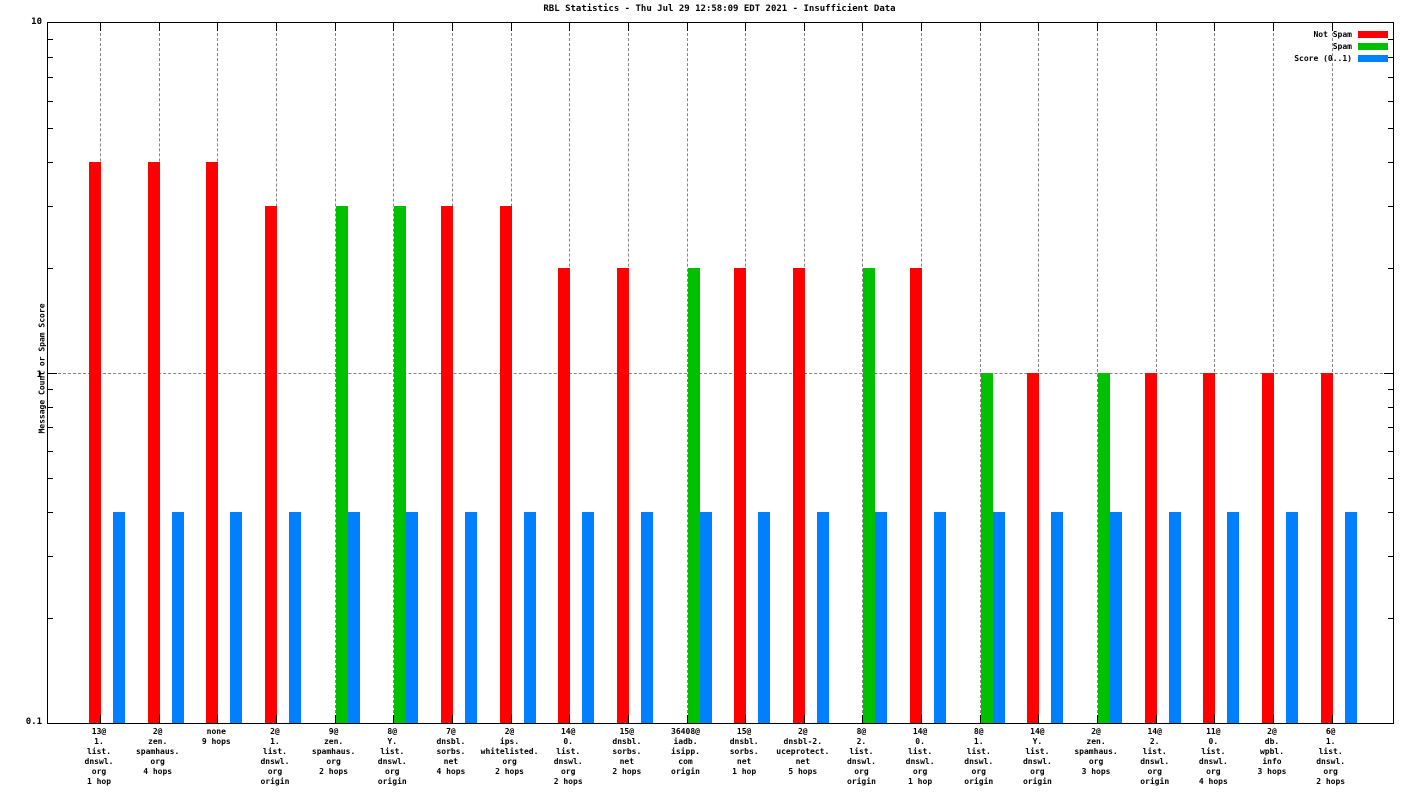 This screenshot has height=792, width=1408. What do you see at coordinates (1272, 761) in the screenshot?
I see `x-label-line: info` at bounding box center [1272, 761].